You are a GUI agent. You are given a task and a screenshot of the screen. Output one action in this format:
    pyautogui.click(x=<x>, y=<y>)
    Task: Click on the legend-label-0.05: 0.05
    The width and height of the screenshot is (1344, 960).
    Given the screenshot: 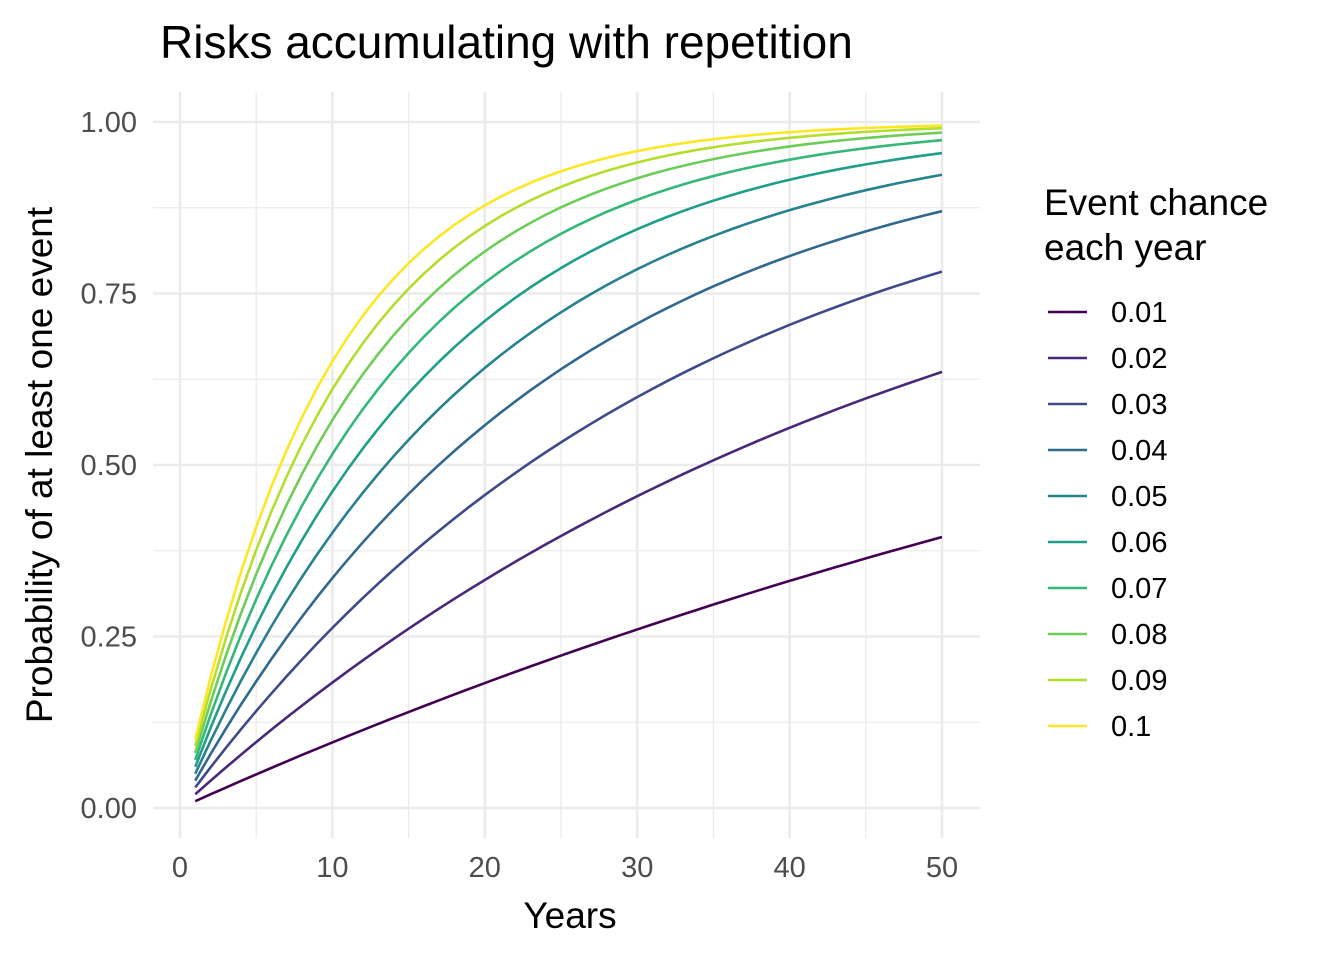 What is the action you would take?
    pyautogui.click(x=1139, y=497)
    